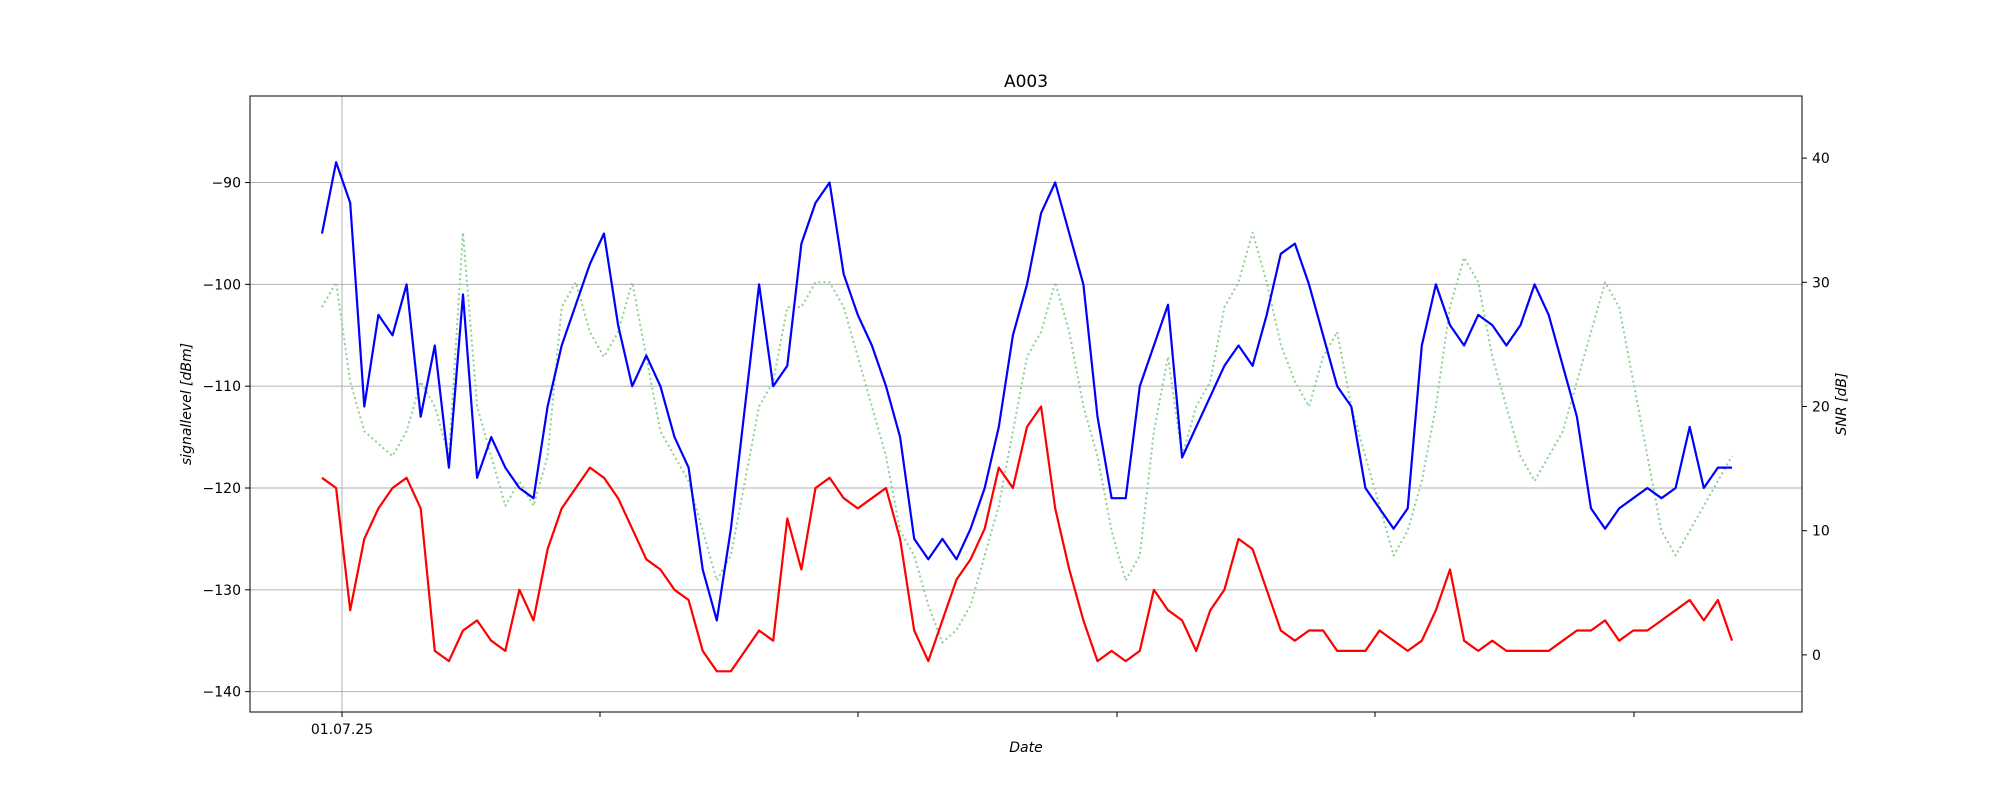 The image size is (2000, 800). I want to click on y-left-tick-label: −110, so click(222, 387).